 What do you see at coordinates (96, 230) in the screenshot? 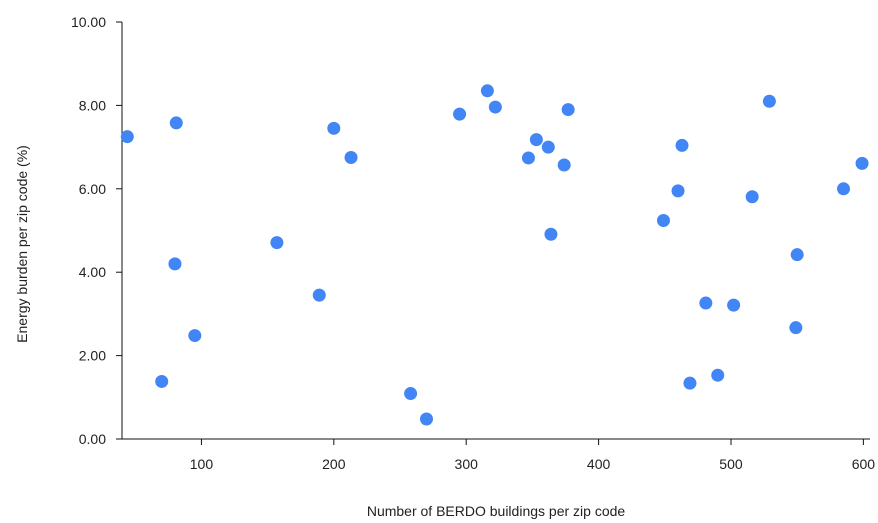
I see `y-axis-ticks: 0.00 2.00 4.00 6.00 8.00 10.00` at bounding box center [96, 230].